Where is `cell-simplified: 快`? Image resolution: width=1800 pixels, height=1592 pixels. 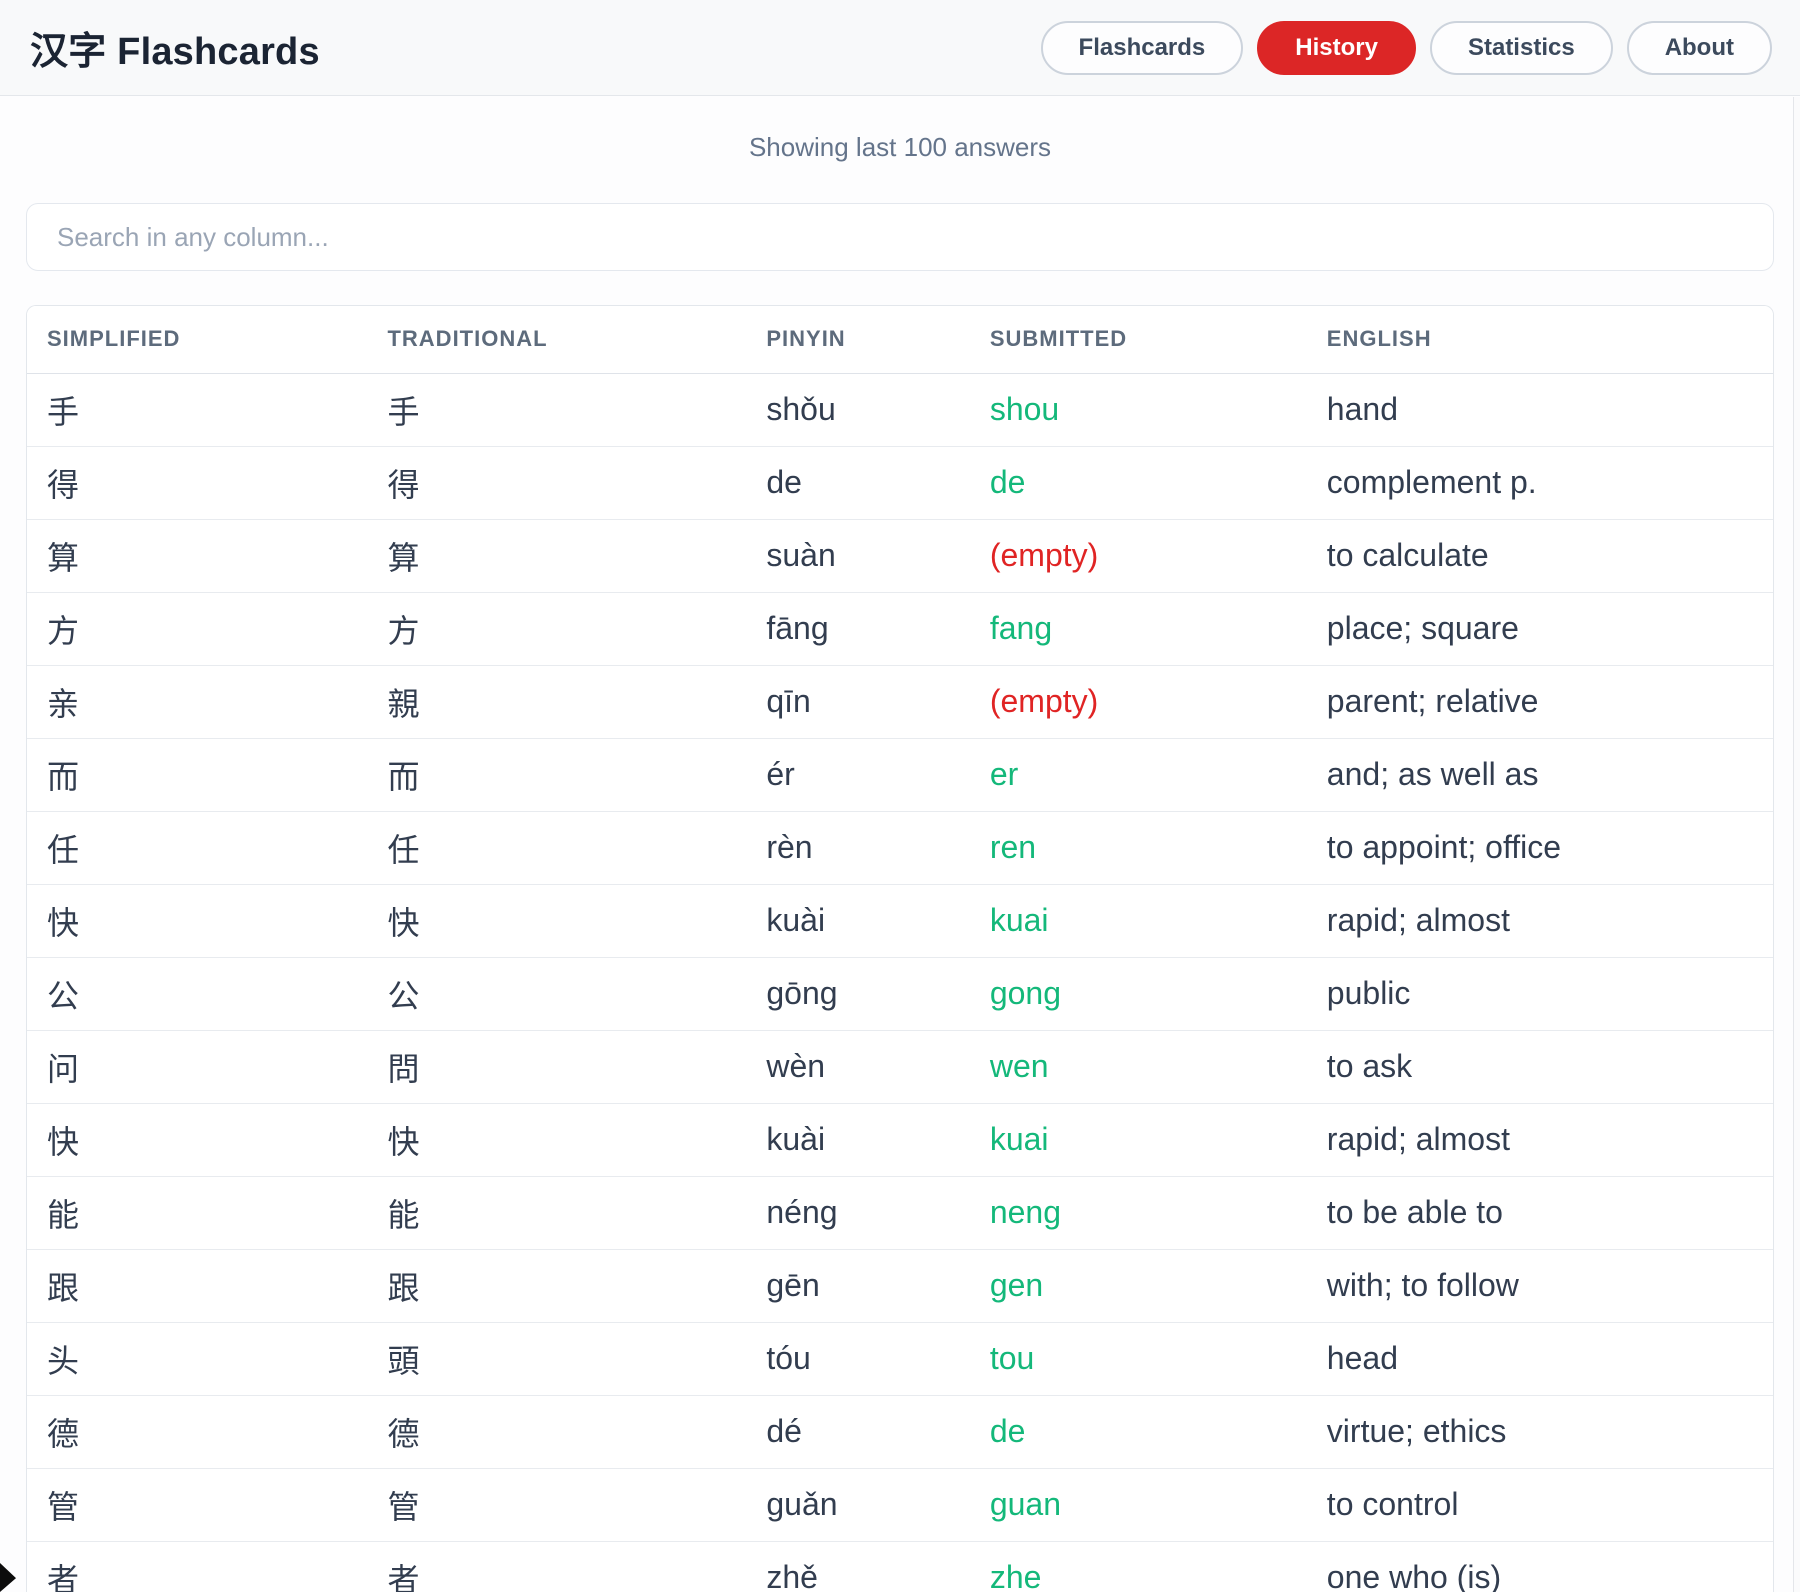
cell-simplified: 快 is located at coordinates (197, 1140).